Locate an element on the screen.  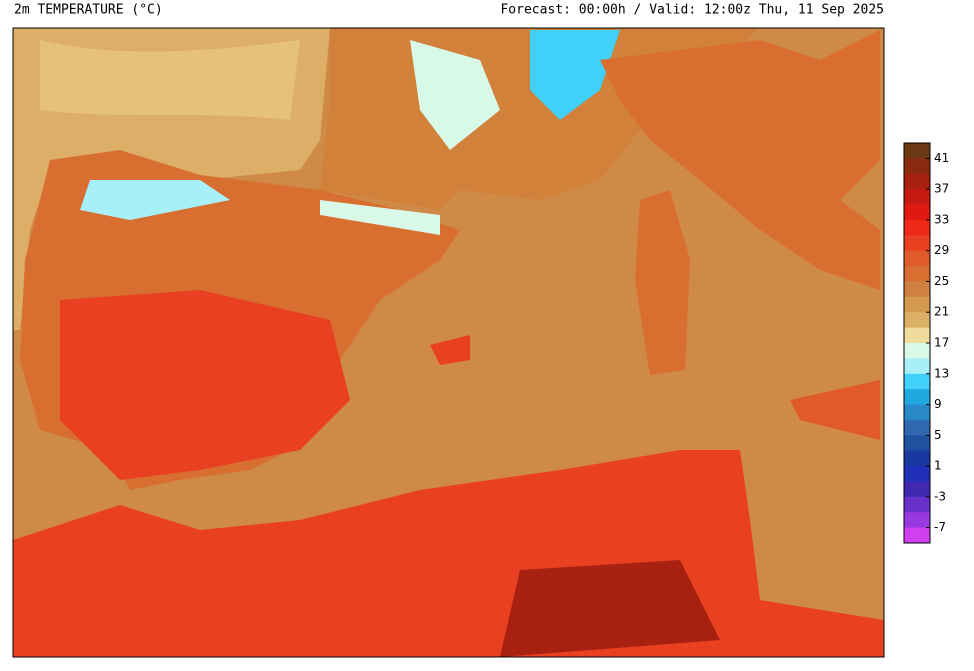
colorbar-label: 1 is located at coordinates (938, 466).